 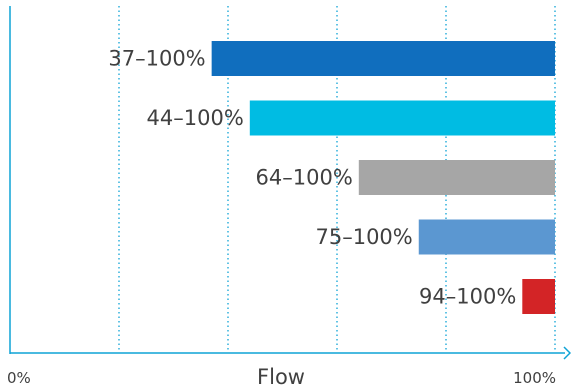 I want to click on x-axis-title: Flow, so click(x=281, y=377).